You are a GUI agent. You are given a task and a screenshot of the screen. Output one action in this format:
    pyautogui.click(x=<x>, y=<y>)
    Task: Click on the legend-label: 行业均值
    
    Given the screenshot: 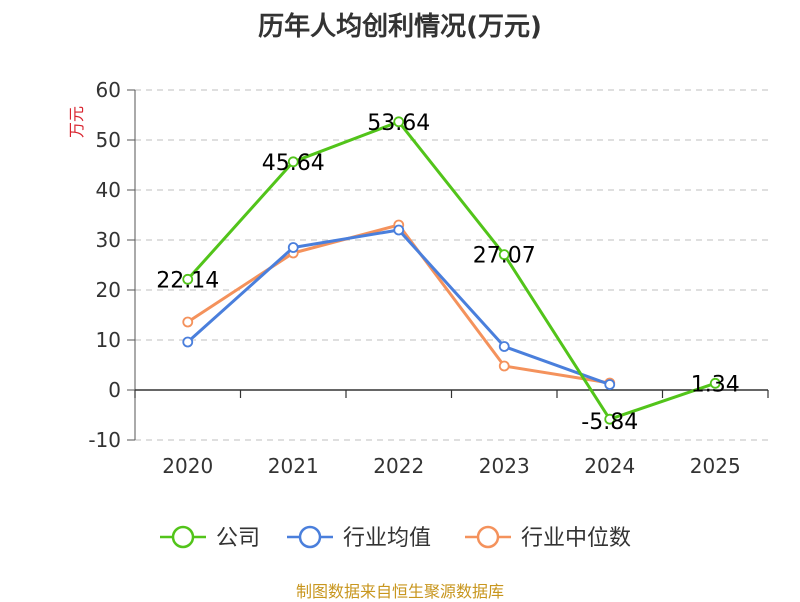 What is the action you would take?
    pyautogui.click(x=387, y=538)
    